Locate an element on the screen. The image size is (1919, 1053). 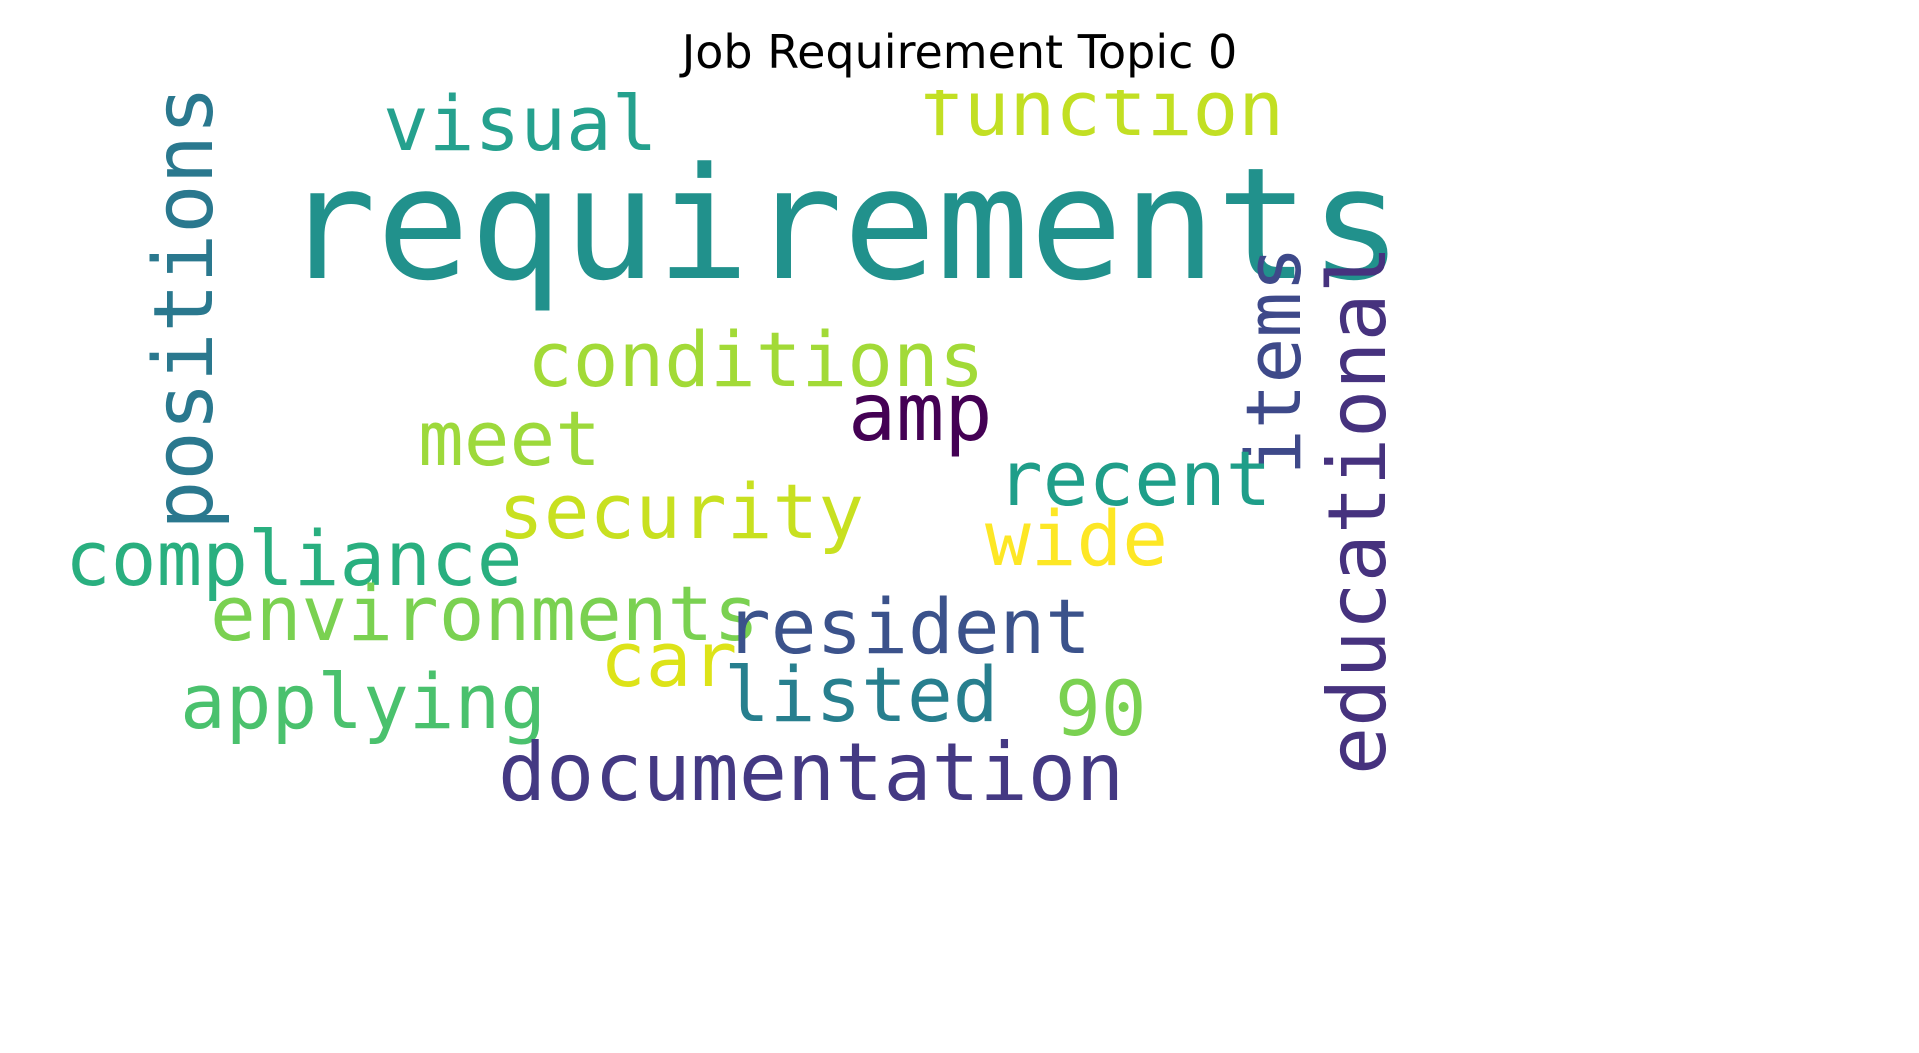
word-function: function is located at coordinates (1101, 121).